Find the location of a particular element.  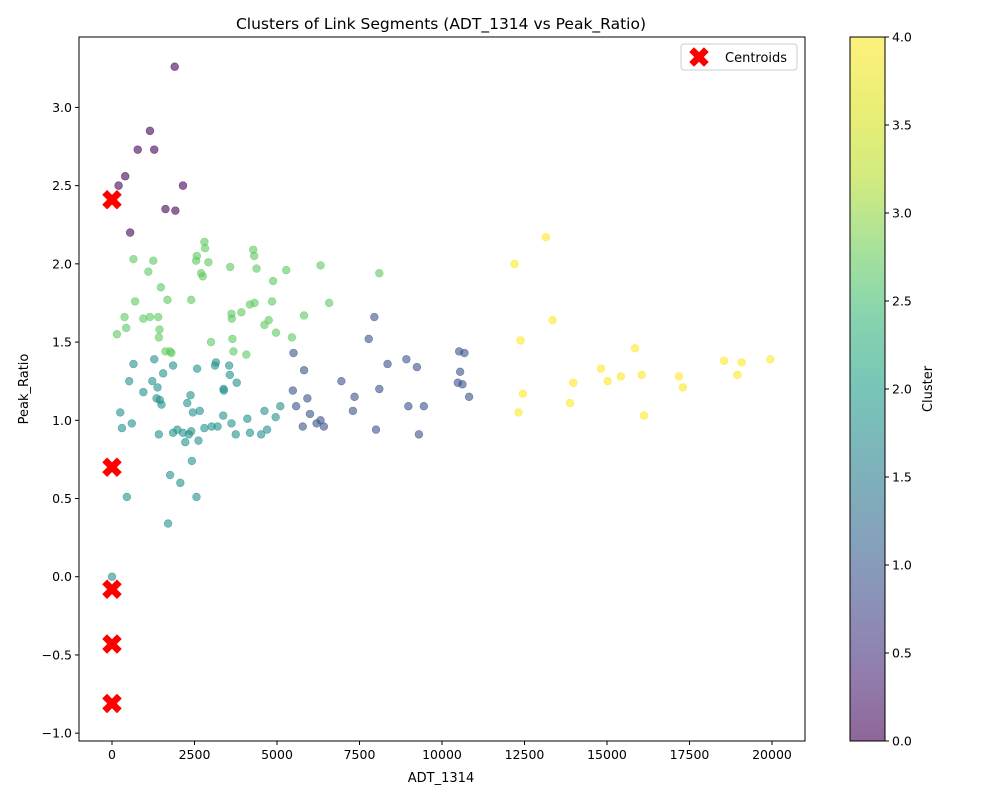

x-tick-label: 0 is located at coordinates (112, 754).